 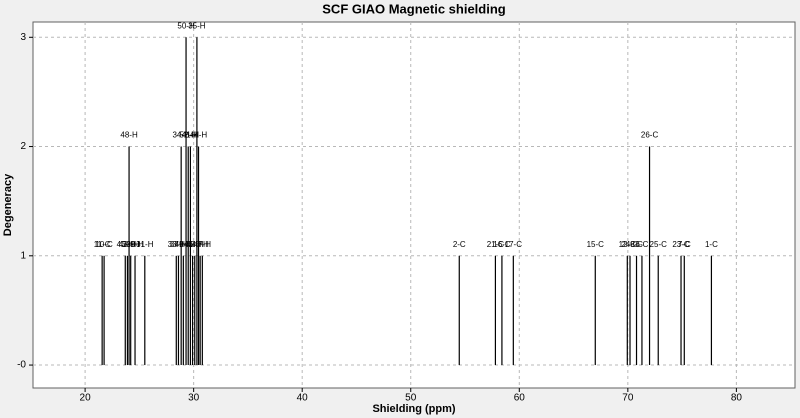 I want to click on peak-label: 41-H, so click(x=191, y=135).